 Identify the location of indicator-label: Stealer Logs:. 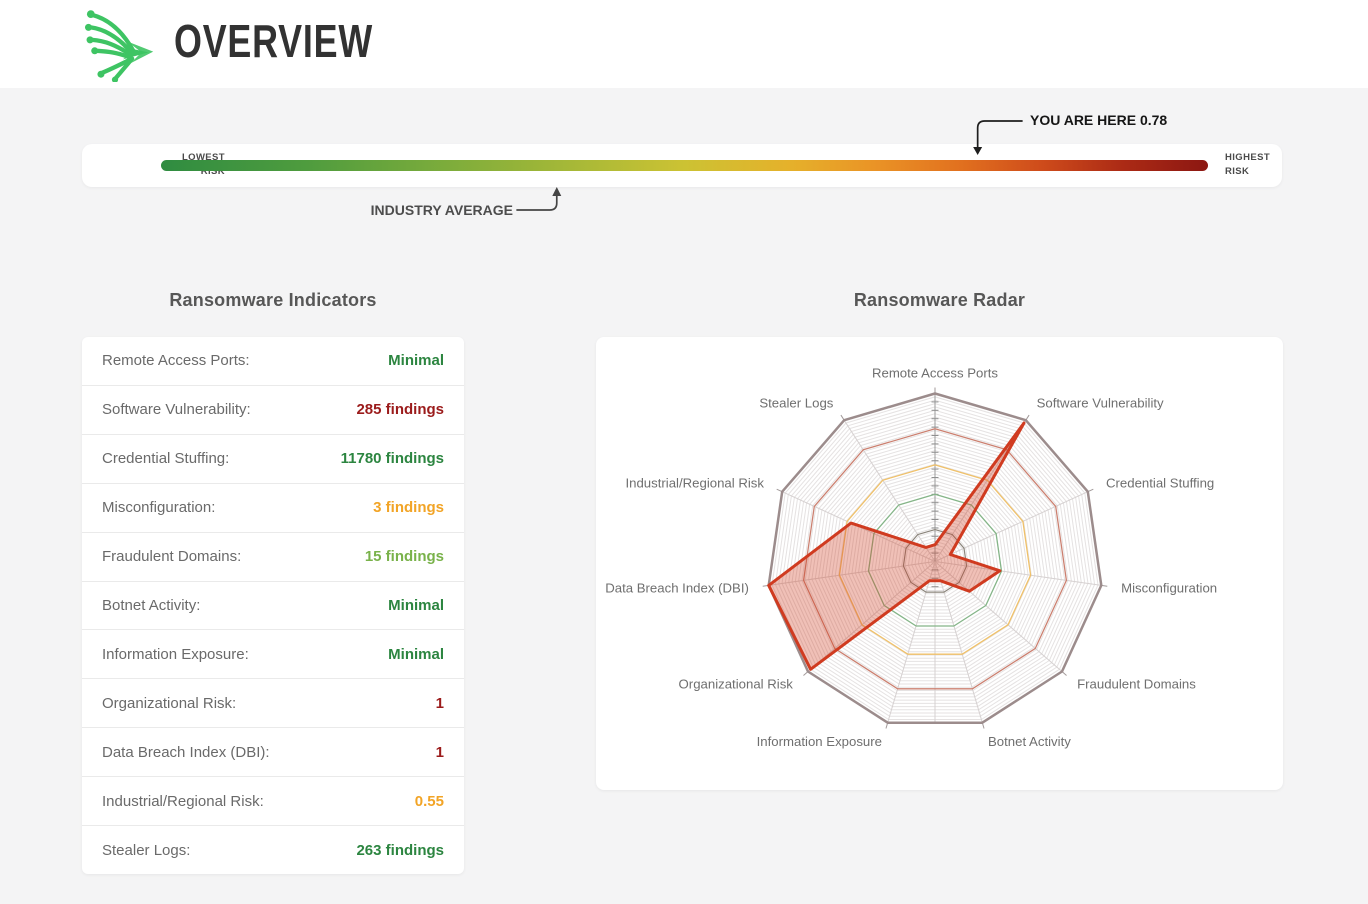
(146, 850).